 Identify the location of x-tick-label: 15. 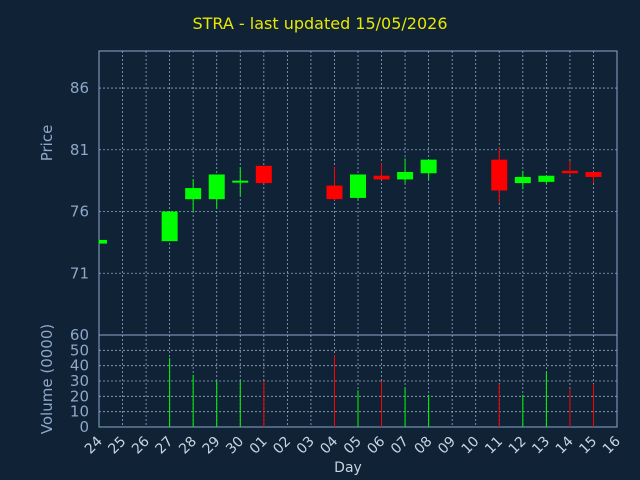
(588, 446).